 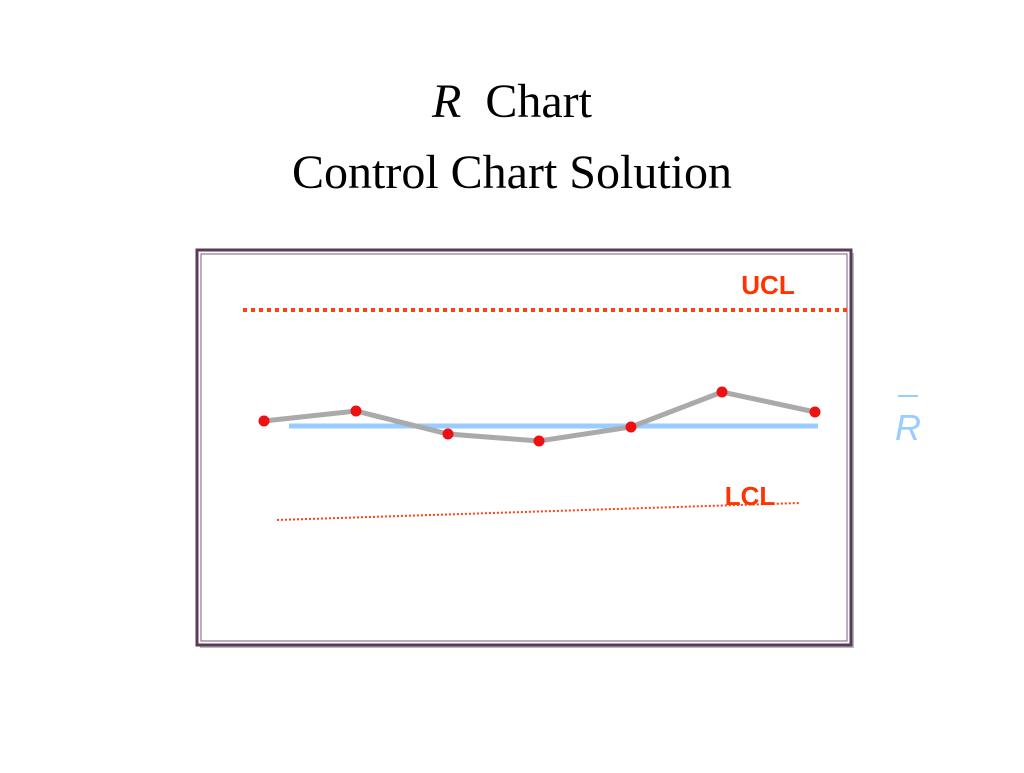 What do you see at coordinates (768, 285) in the screenshot?
I see `upper-limit-label: UCL` at bounding box center [768, 285].